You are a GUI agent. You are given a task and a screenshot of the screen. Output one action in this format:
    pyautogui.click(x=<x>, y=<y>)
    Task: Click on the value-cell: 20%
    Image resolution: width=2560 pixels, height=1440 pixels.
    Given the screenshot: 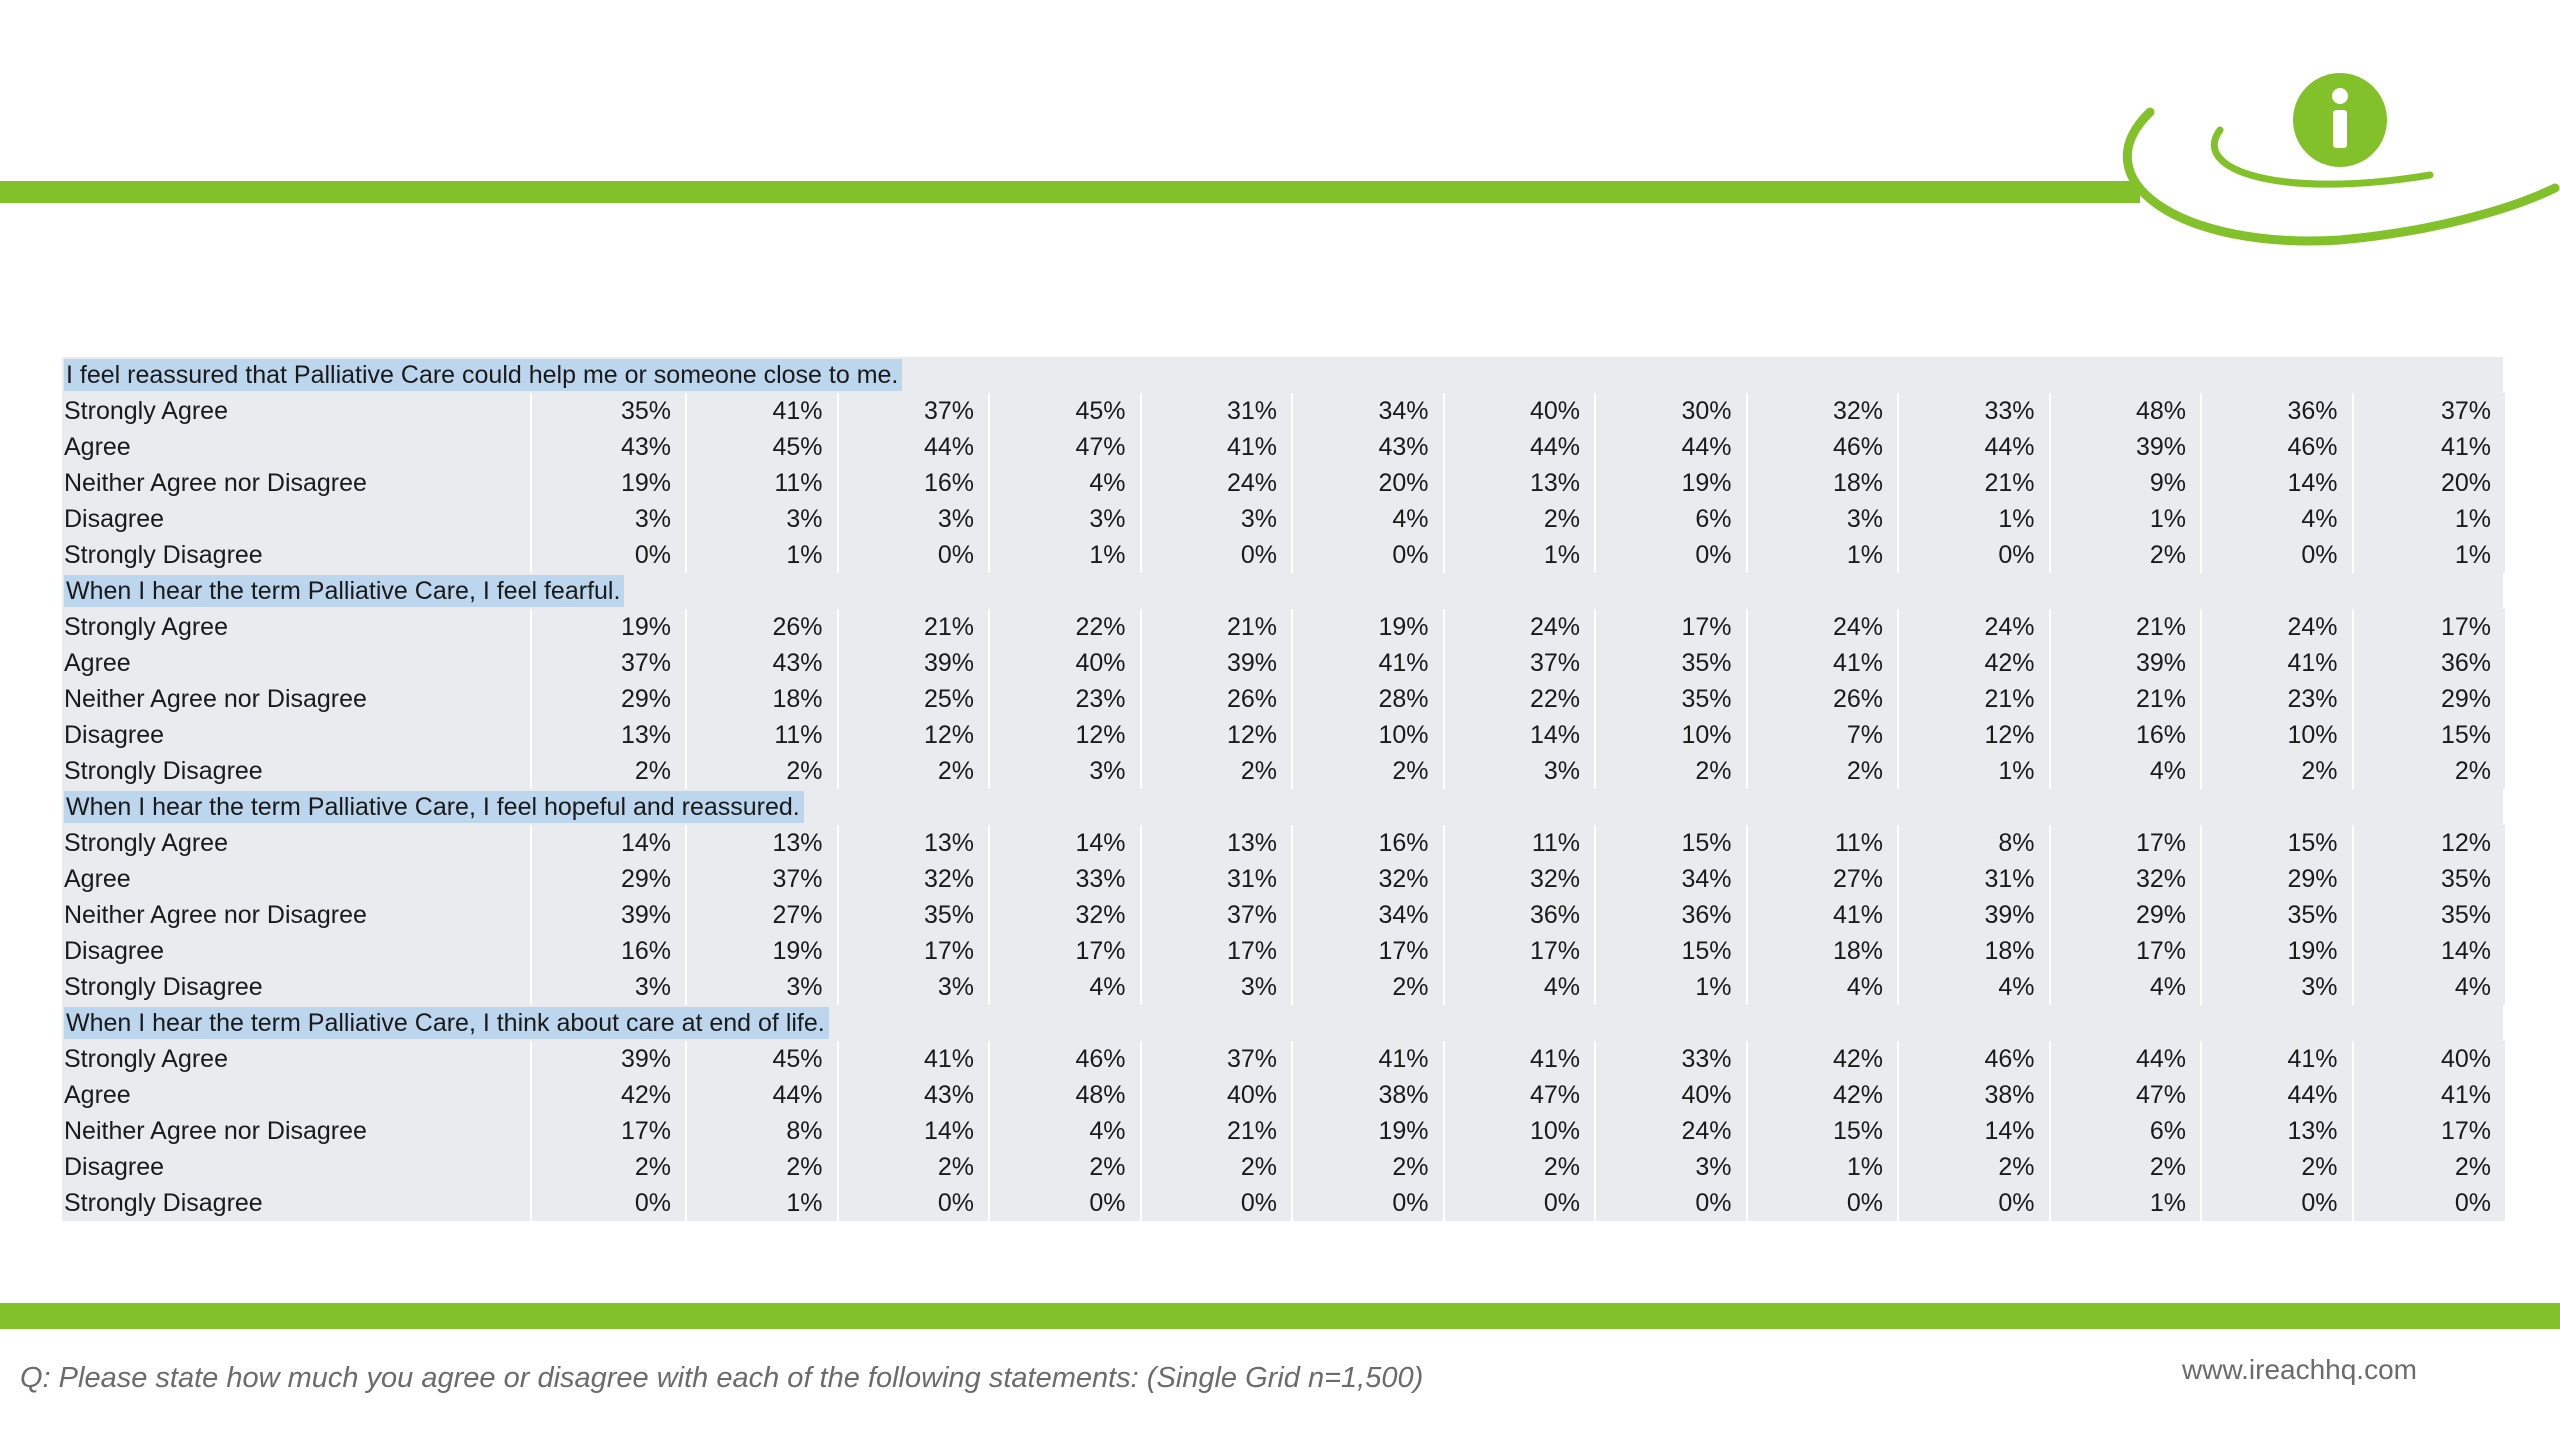 What is the action you would take?
    pyautogui.click(x=2429, y=483)
    